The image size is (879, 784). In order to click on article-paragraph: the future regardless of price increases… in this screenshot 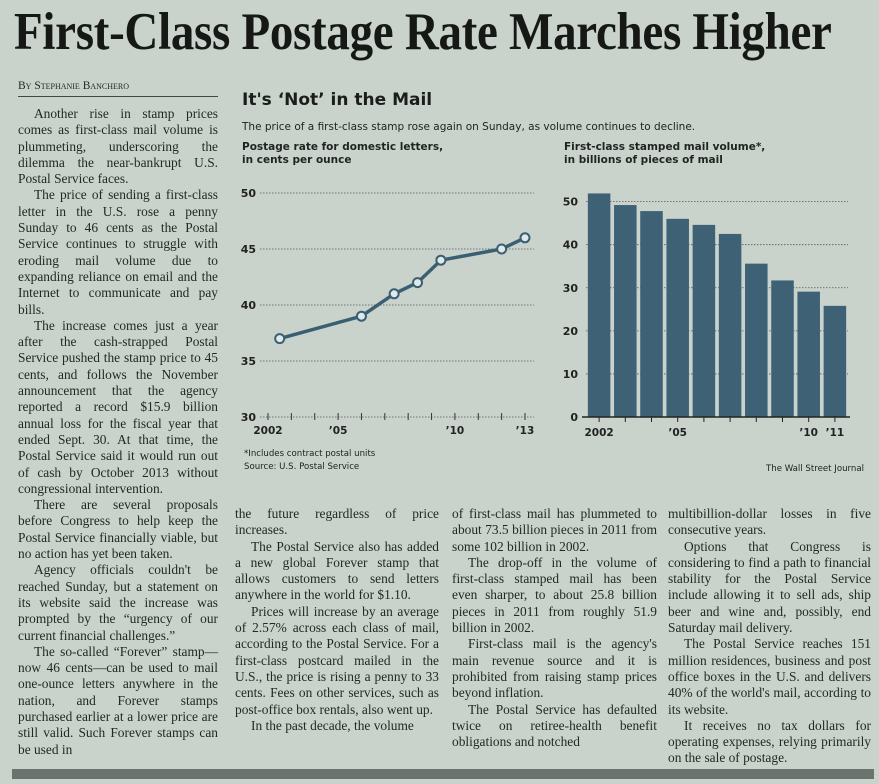, I will do `click(337, 522)`.